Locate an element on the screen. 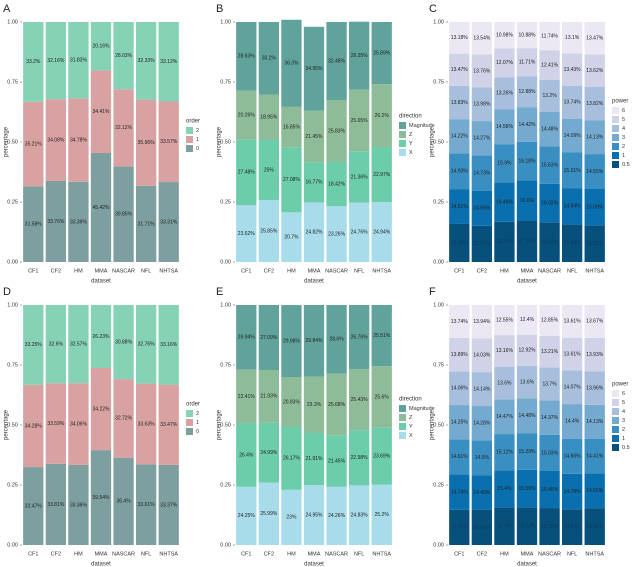  value-label: 36.4% is located at coordinates (123, 502).